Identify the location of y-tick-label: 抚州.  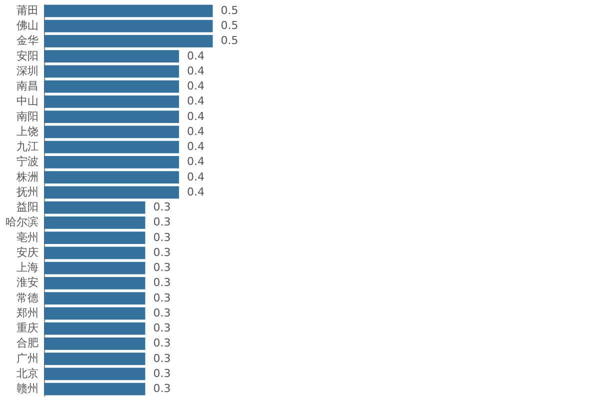
(27, 191).